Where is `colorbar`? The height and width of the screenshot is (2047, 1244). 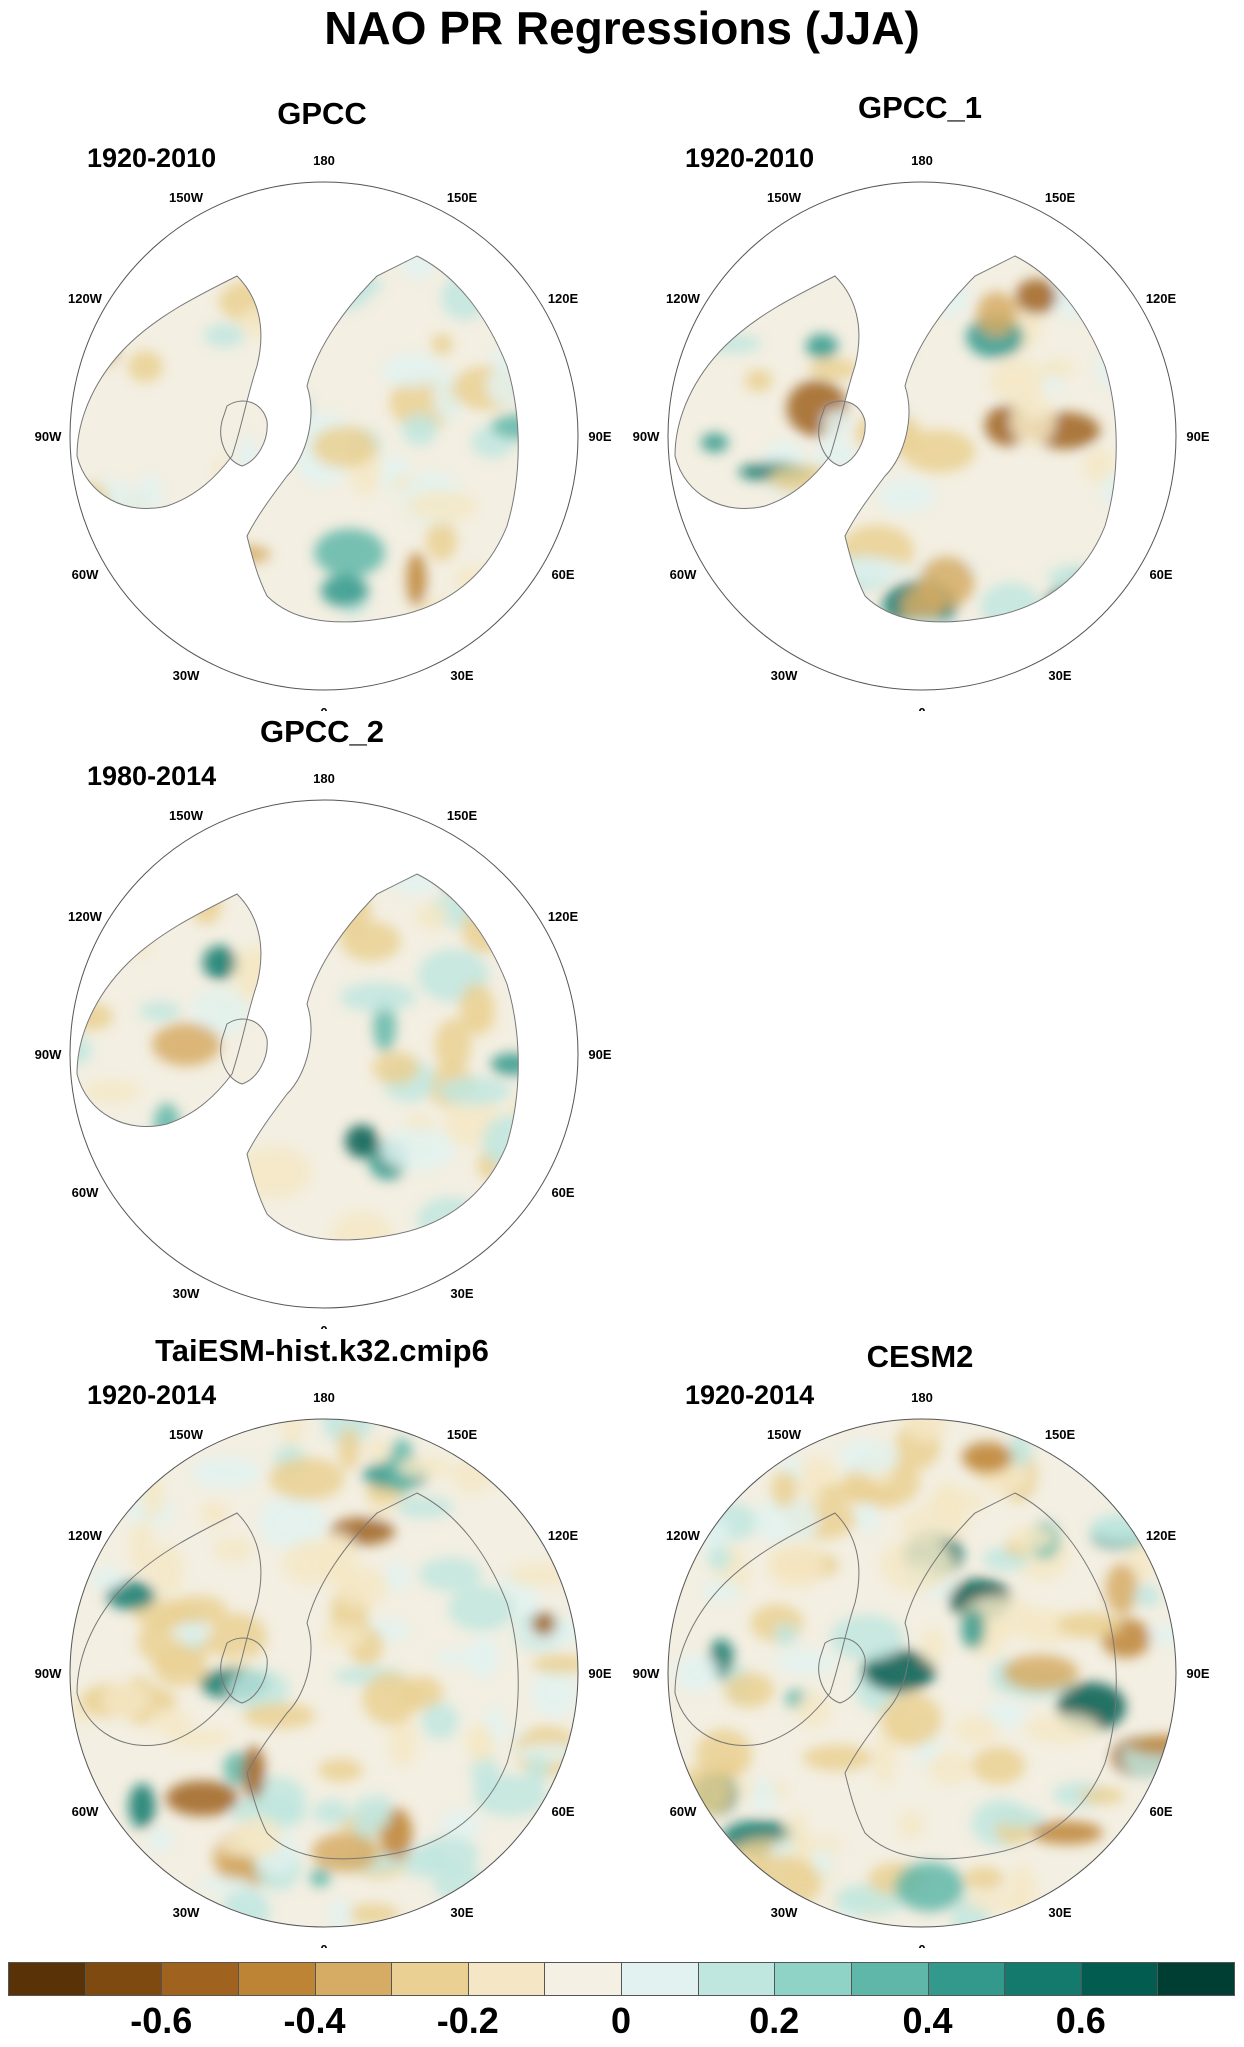 colorbar is located at coordinates (621, 1982).